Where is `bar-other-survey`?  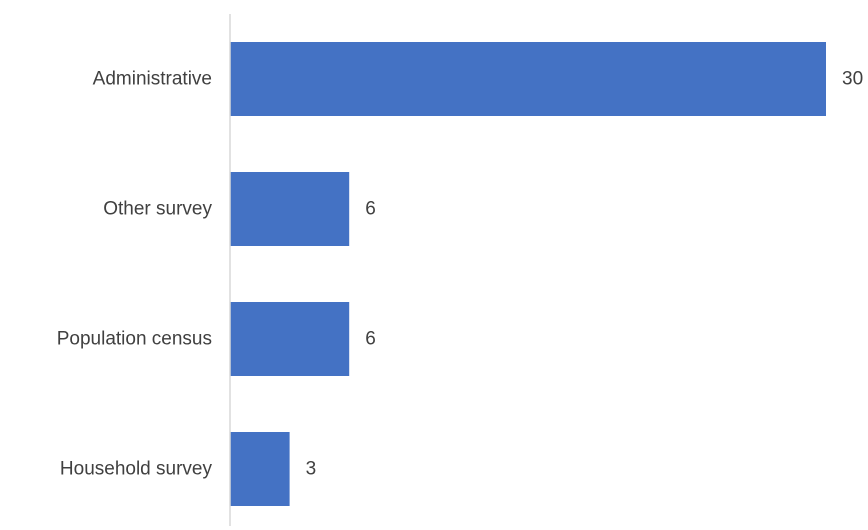
bar-other-survey is located at coordinates (290, 209).